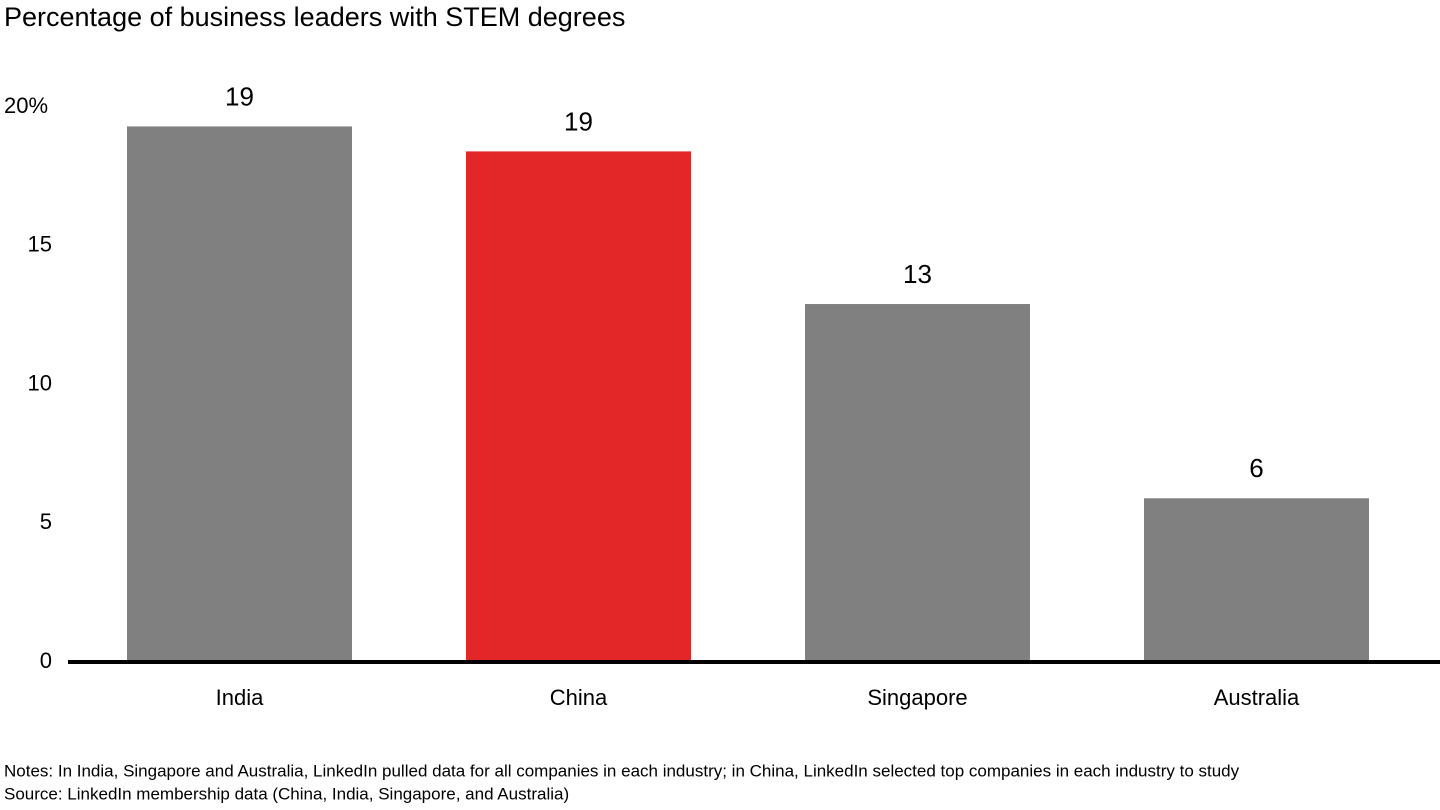  What do you see at coordinates (1257, 697) in the screenshot?
I see `x-tick-label: Australia` at bounding box center [1257, 697].